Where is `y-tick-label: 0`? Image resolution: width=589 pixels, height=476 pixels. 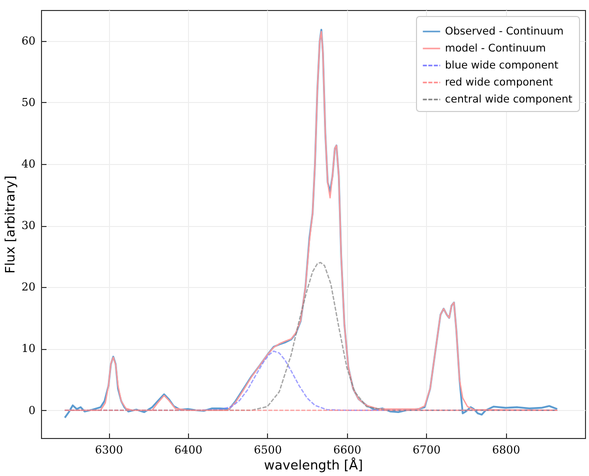 y-tick-label: 0 is located at coordinates (32, 410).